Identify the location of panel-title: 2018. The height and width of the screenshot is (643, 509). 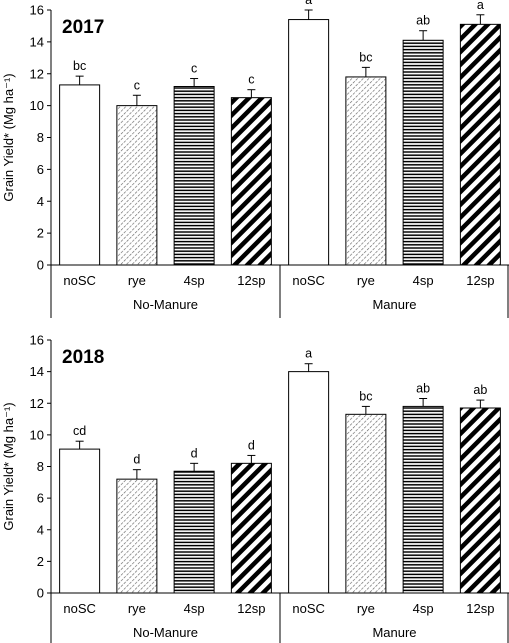
(83, 357).